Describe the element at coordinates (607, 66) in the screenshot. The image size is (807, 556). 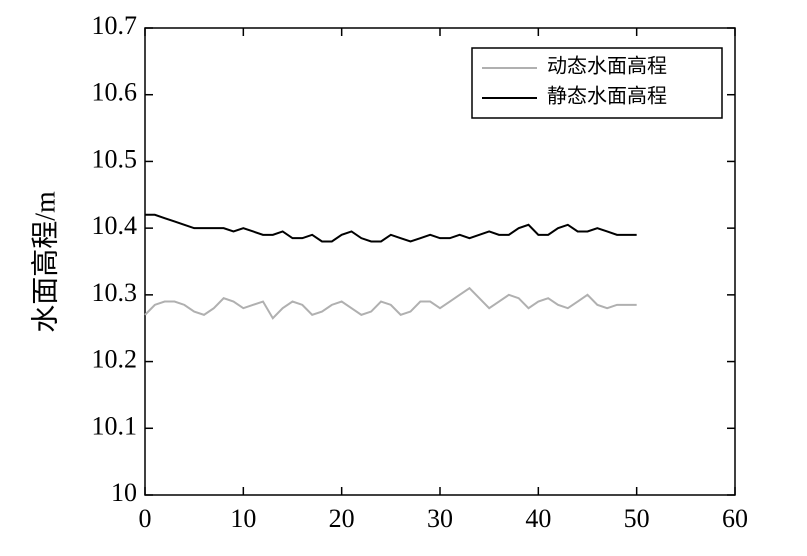
I see `legend-label: 动态水面高程` at that location.